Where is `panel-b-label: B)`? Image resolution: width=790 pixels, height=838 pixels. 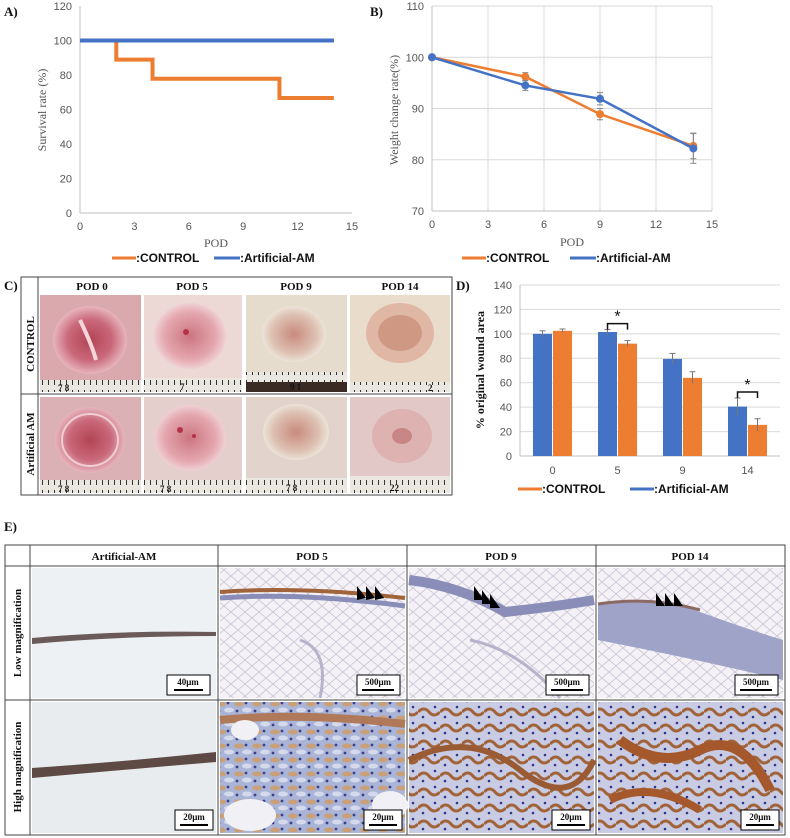 panel-b-label: B) is located at coordinates (376, 11).